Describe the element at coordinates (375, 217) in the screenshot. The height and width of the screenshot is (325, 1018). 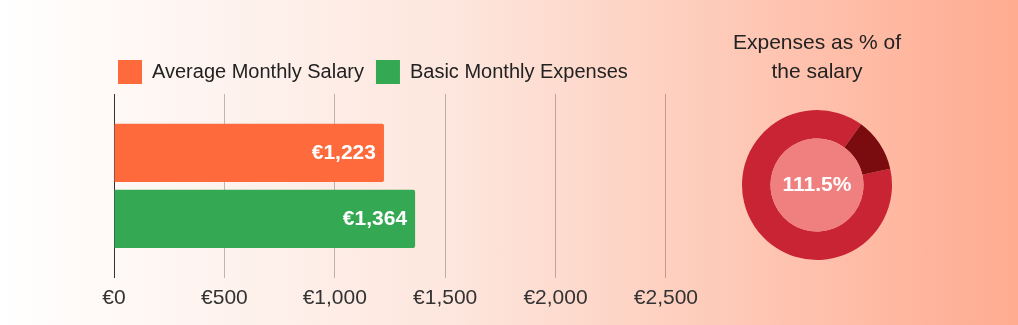
I see `data-label: €1,364` at that location.